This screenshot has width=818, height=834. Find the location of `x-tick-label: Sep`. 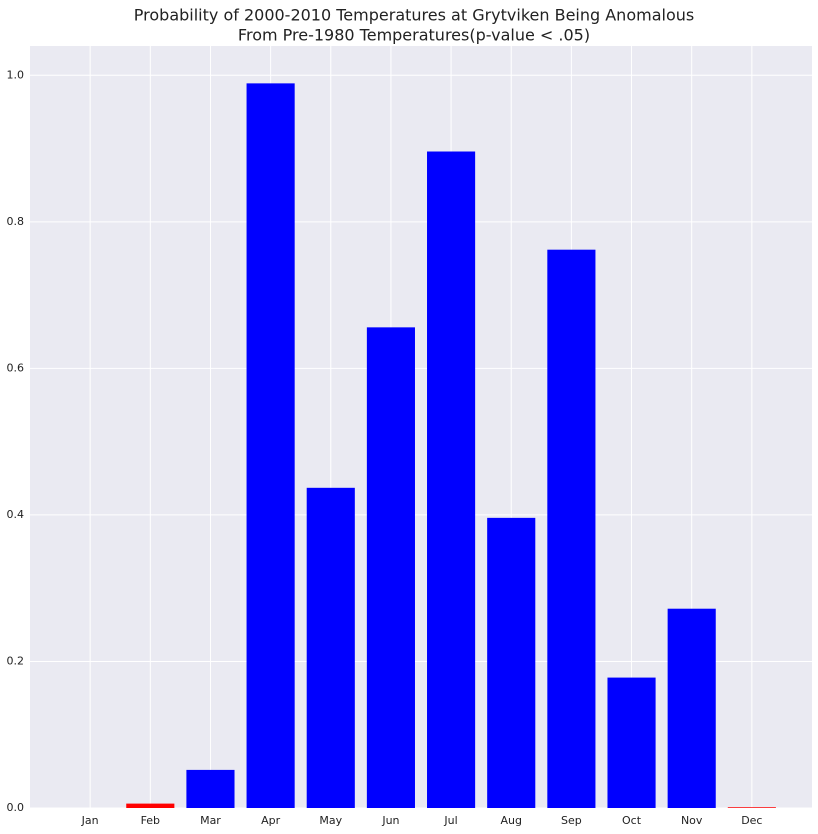

x-tick-label: Sep is located at coordinates (571, 820).